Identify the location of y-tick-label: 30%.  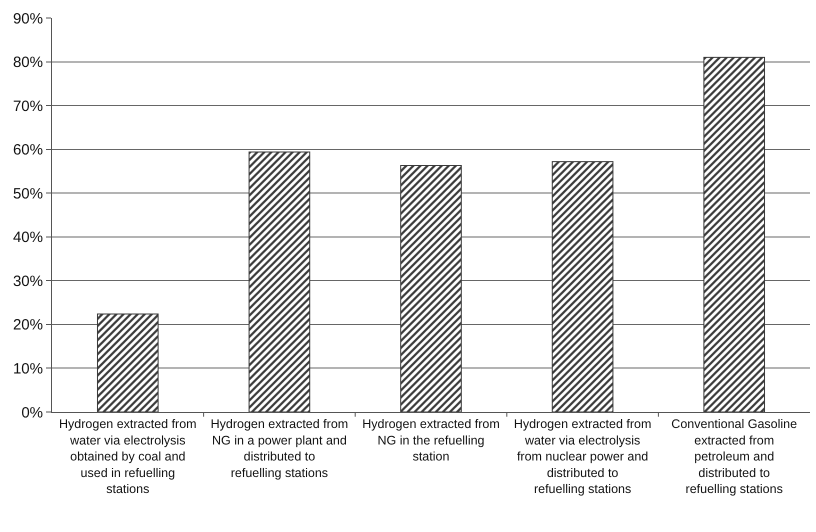
(27, 281).